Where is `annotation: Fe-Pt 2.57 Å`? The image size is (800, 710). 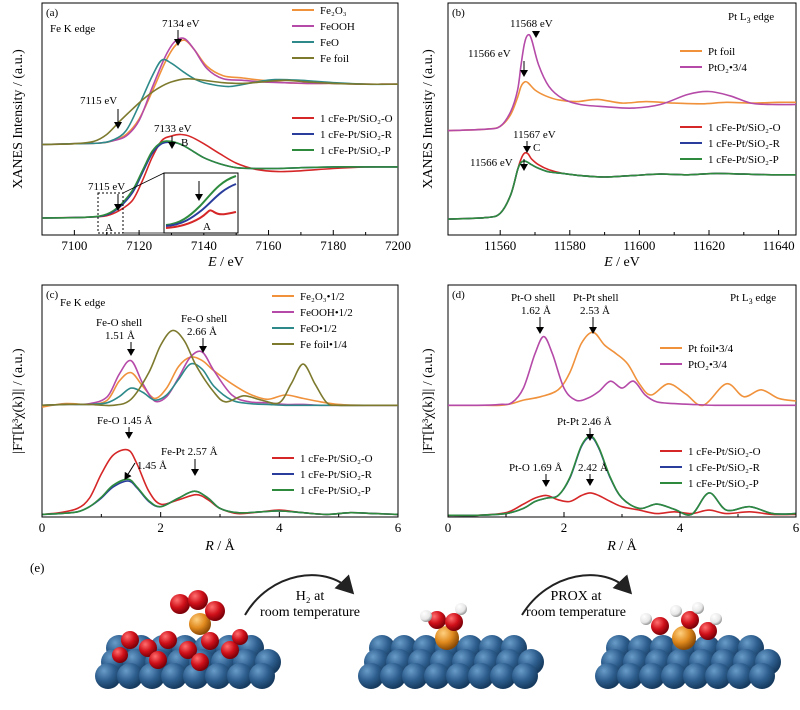
annotation: Fe-Pt 2.57 Å is located at coordinates (189, 452).